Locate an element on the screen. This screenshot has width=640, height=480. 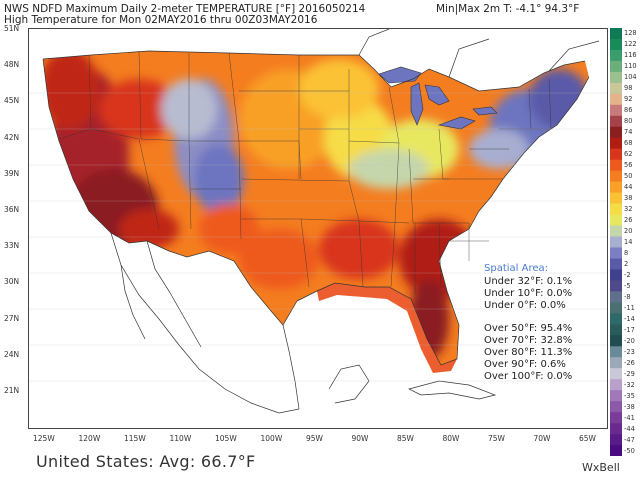
under-stat: Under 0°F: 0.0% is located at coordinates (525, 305).